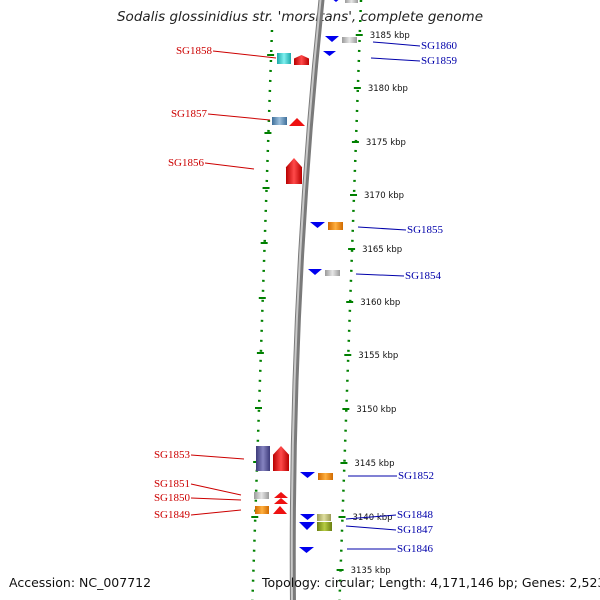 The image size is (600, 600). Describe the element at coordinates (216, 489) in the screenshot. I see `leader-line-SG1851` at that location.